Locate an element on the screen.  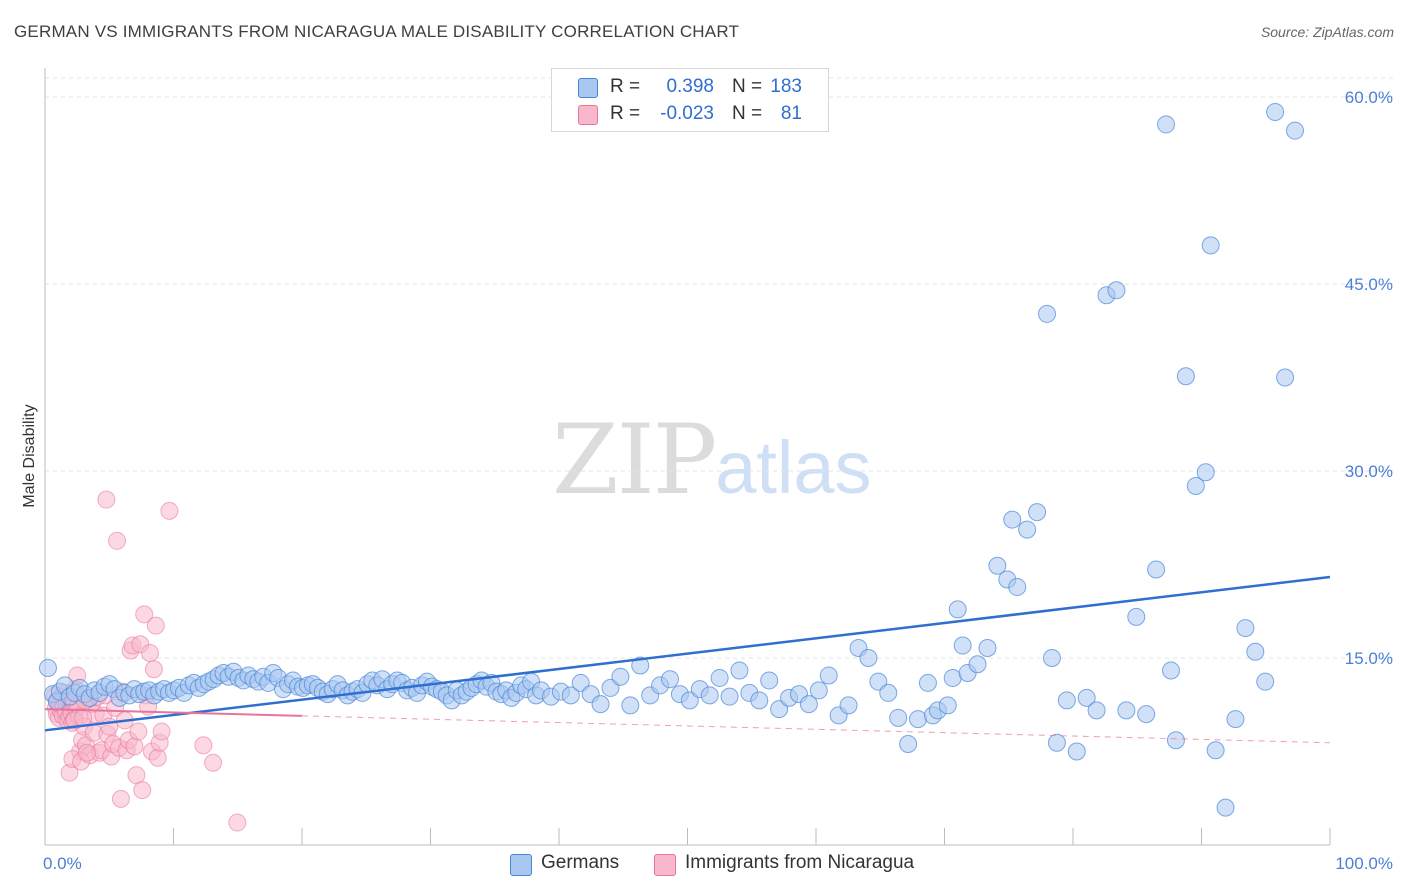
series-label-nicaragua: Immigrants from Nicaragua is located at coordinates (800, 862).